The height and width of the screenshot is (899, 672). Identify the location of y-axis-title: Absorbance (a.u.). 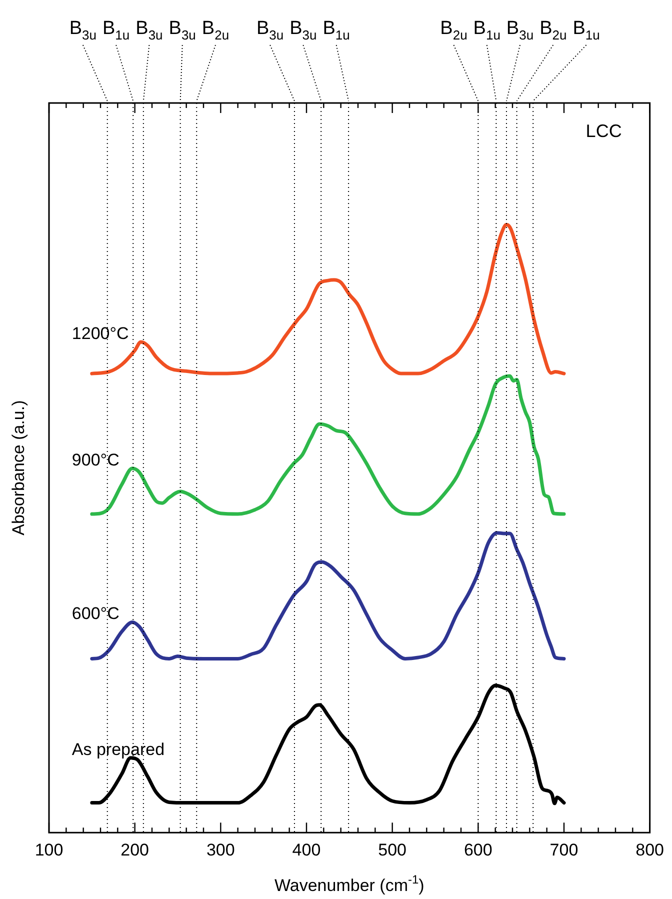
(18, 468).